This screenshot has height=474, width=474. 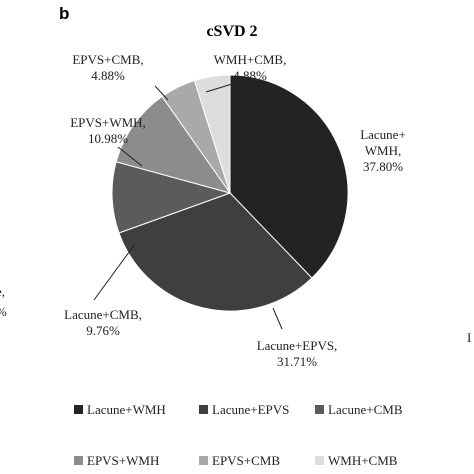 I want to click on legend-label-lacune-epvs: Lacune+EPVS, so click(x=250, y=409).